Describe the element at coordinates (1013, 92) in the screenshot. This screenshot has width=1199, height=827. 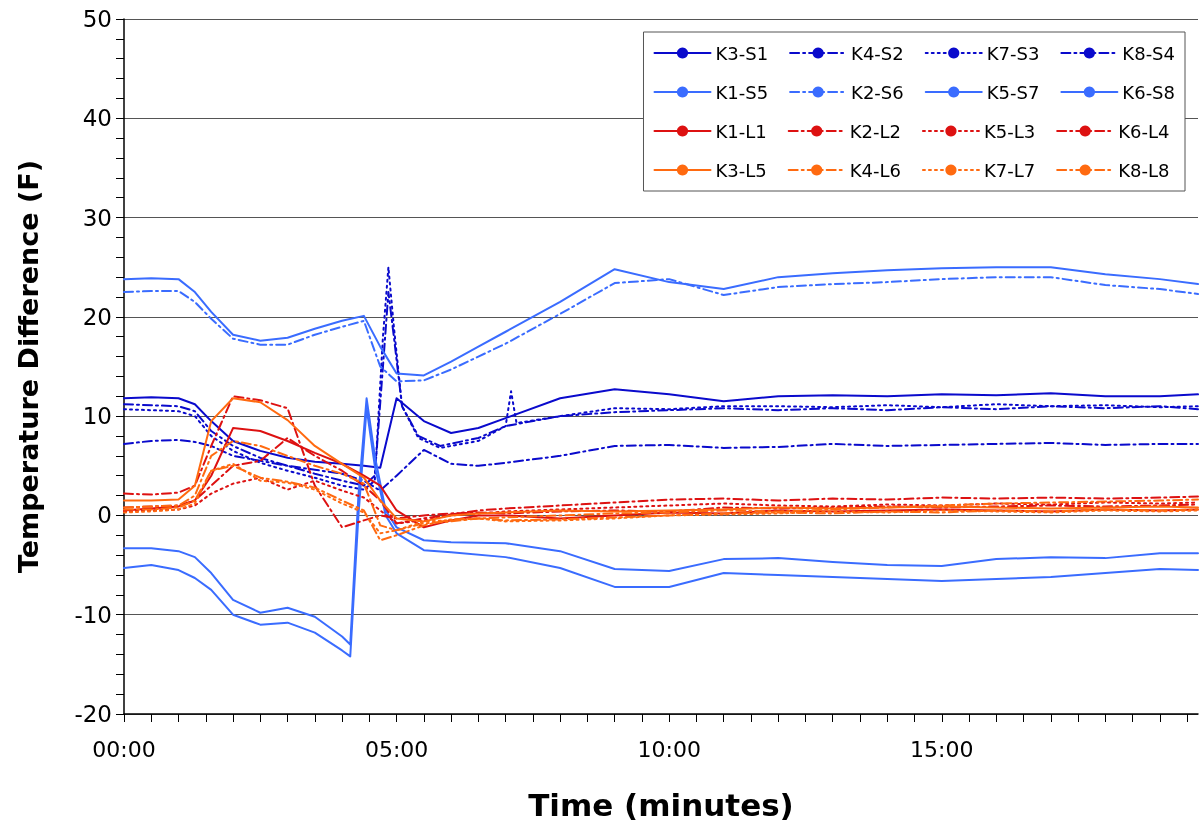
I see `legend-label: K5-S7` at that location.